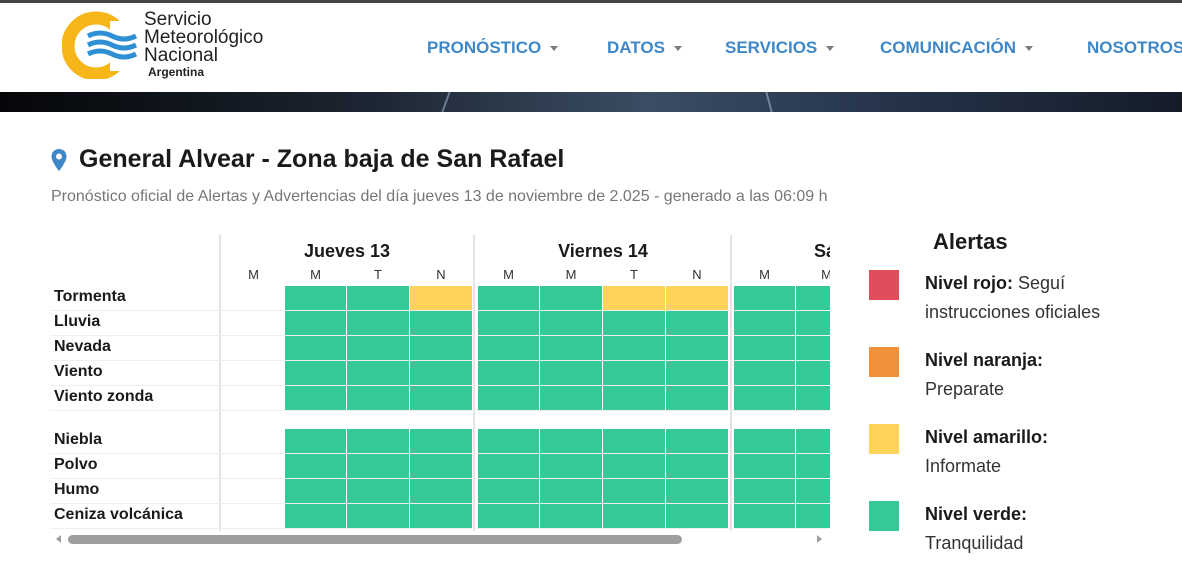 The width and height of the screenshot is (1182, 569). I want to click on nav-item-comunicacion: COMUNICACIÓN, so click(956, 48).